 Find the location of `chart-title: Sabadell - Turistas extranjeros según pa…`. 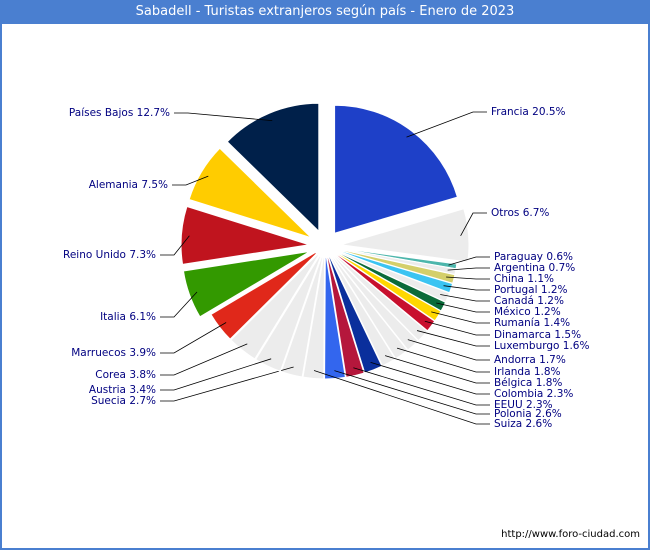

chart-title: Sabadell - Turistas extranjeros según pa… is located at coordinates (325, 11).